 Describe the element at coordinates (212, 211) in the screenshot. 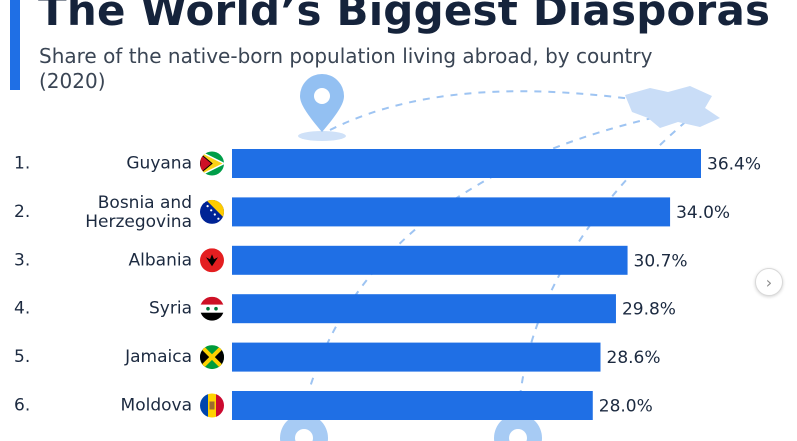

I see `bosnia-flag-icon` at that location.